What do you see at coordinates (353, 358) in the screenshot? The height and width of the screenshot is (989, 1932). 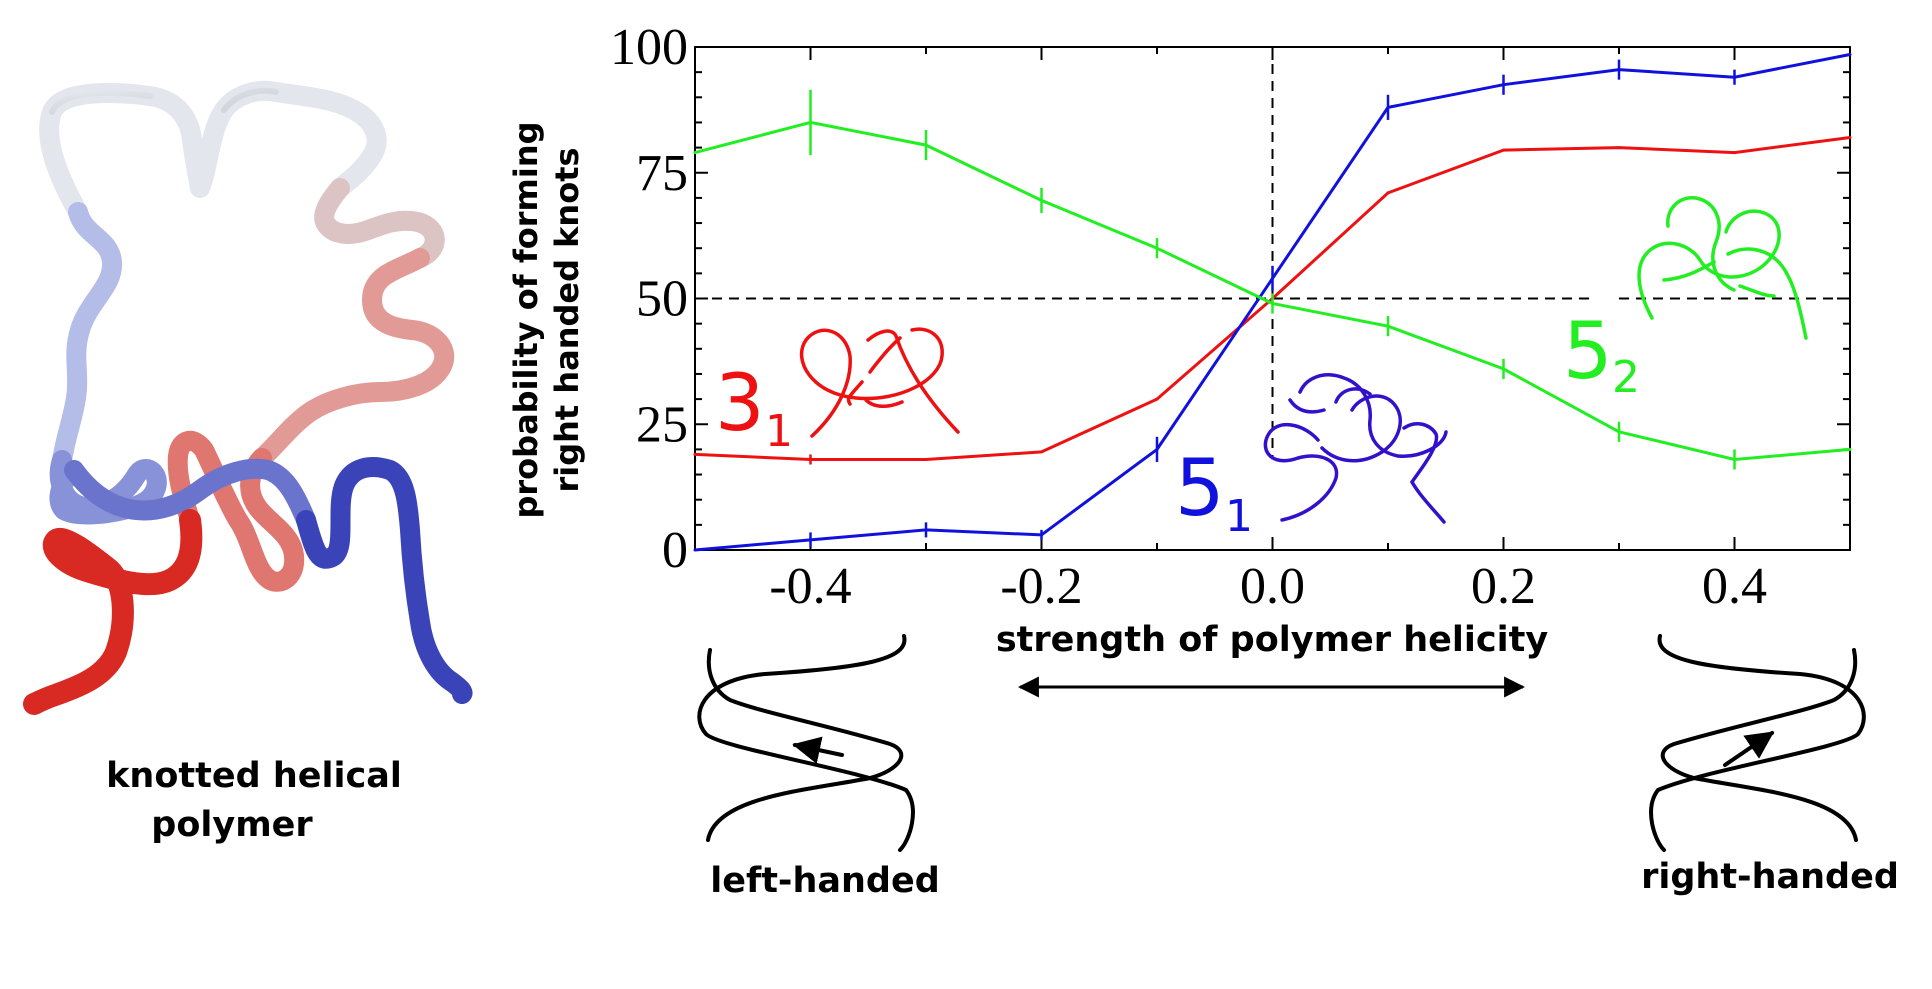 I see `polymer-segment-pink` at bounding box center [353, 358].